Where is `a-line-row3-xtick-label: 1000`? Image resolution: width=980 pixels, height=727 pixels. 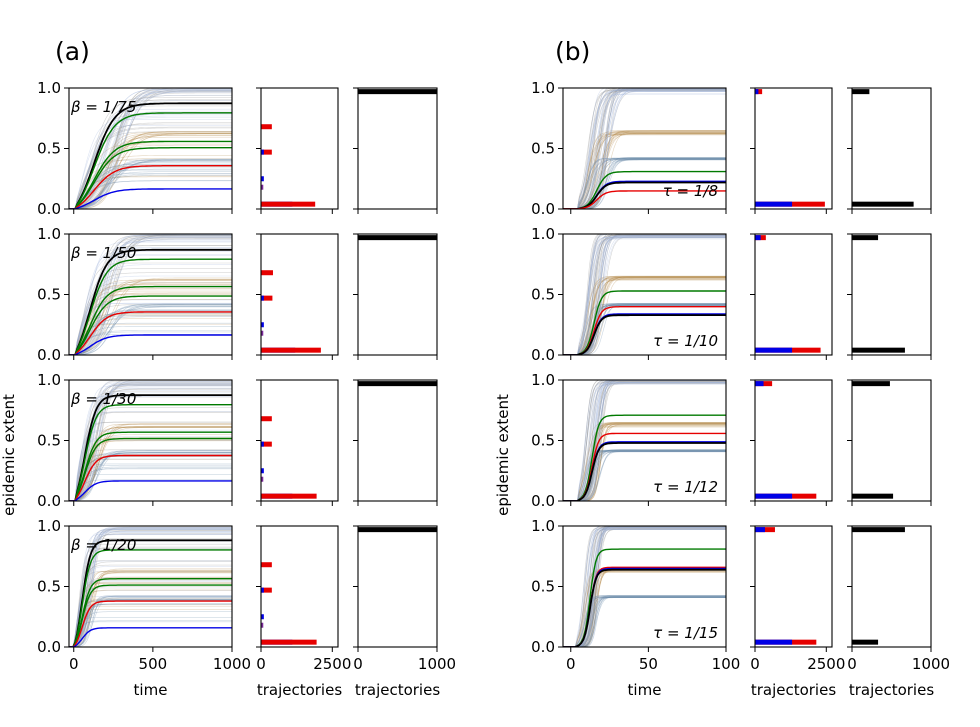 a-line-row3-xtick-label: 1000 is located at coordinates (232, 664).